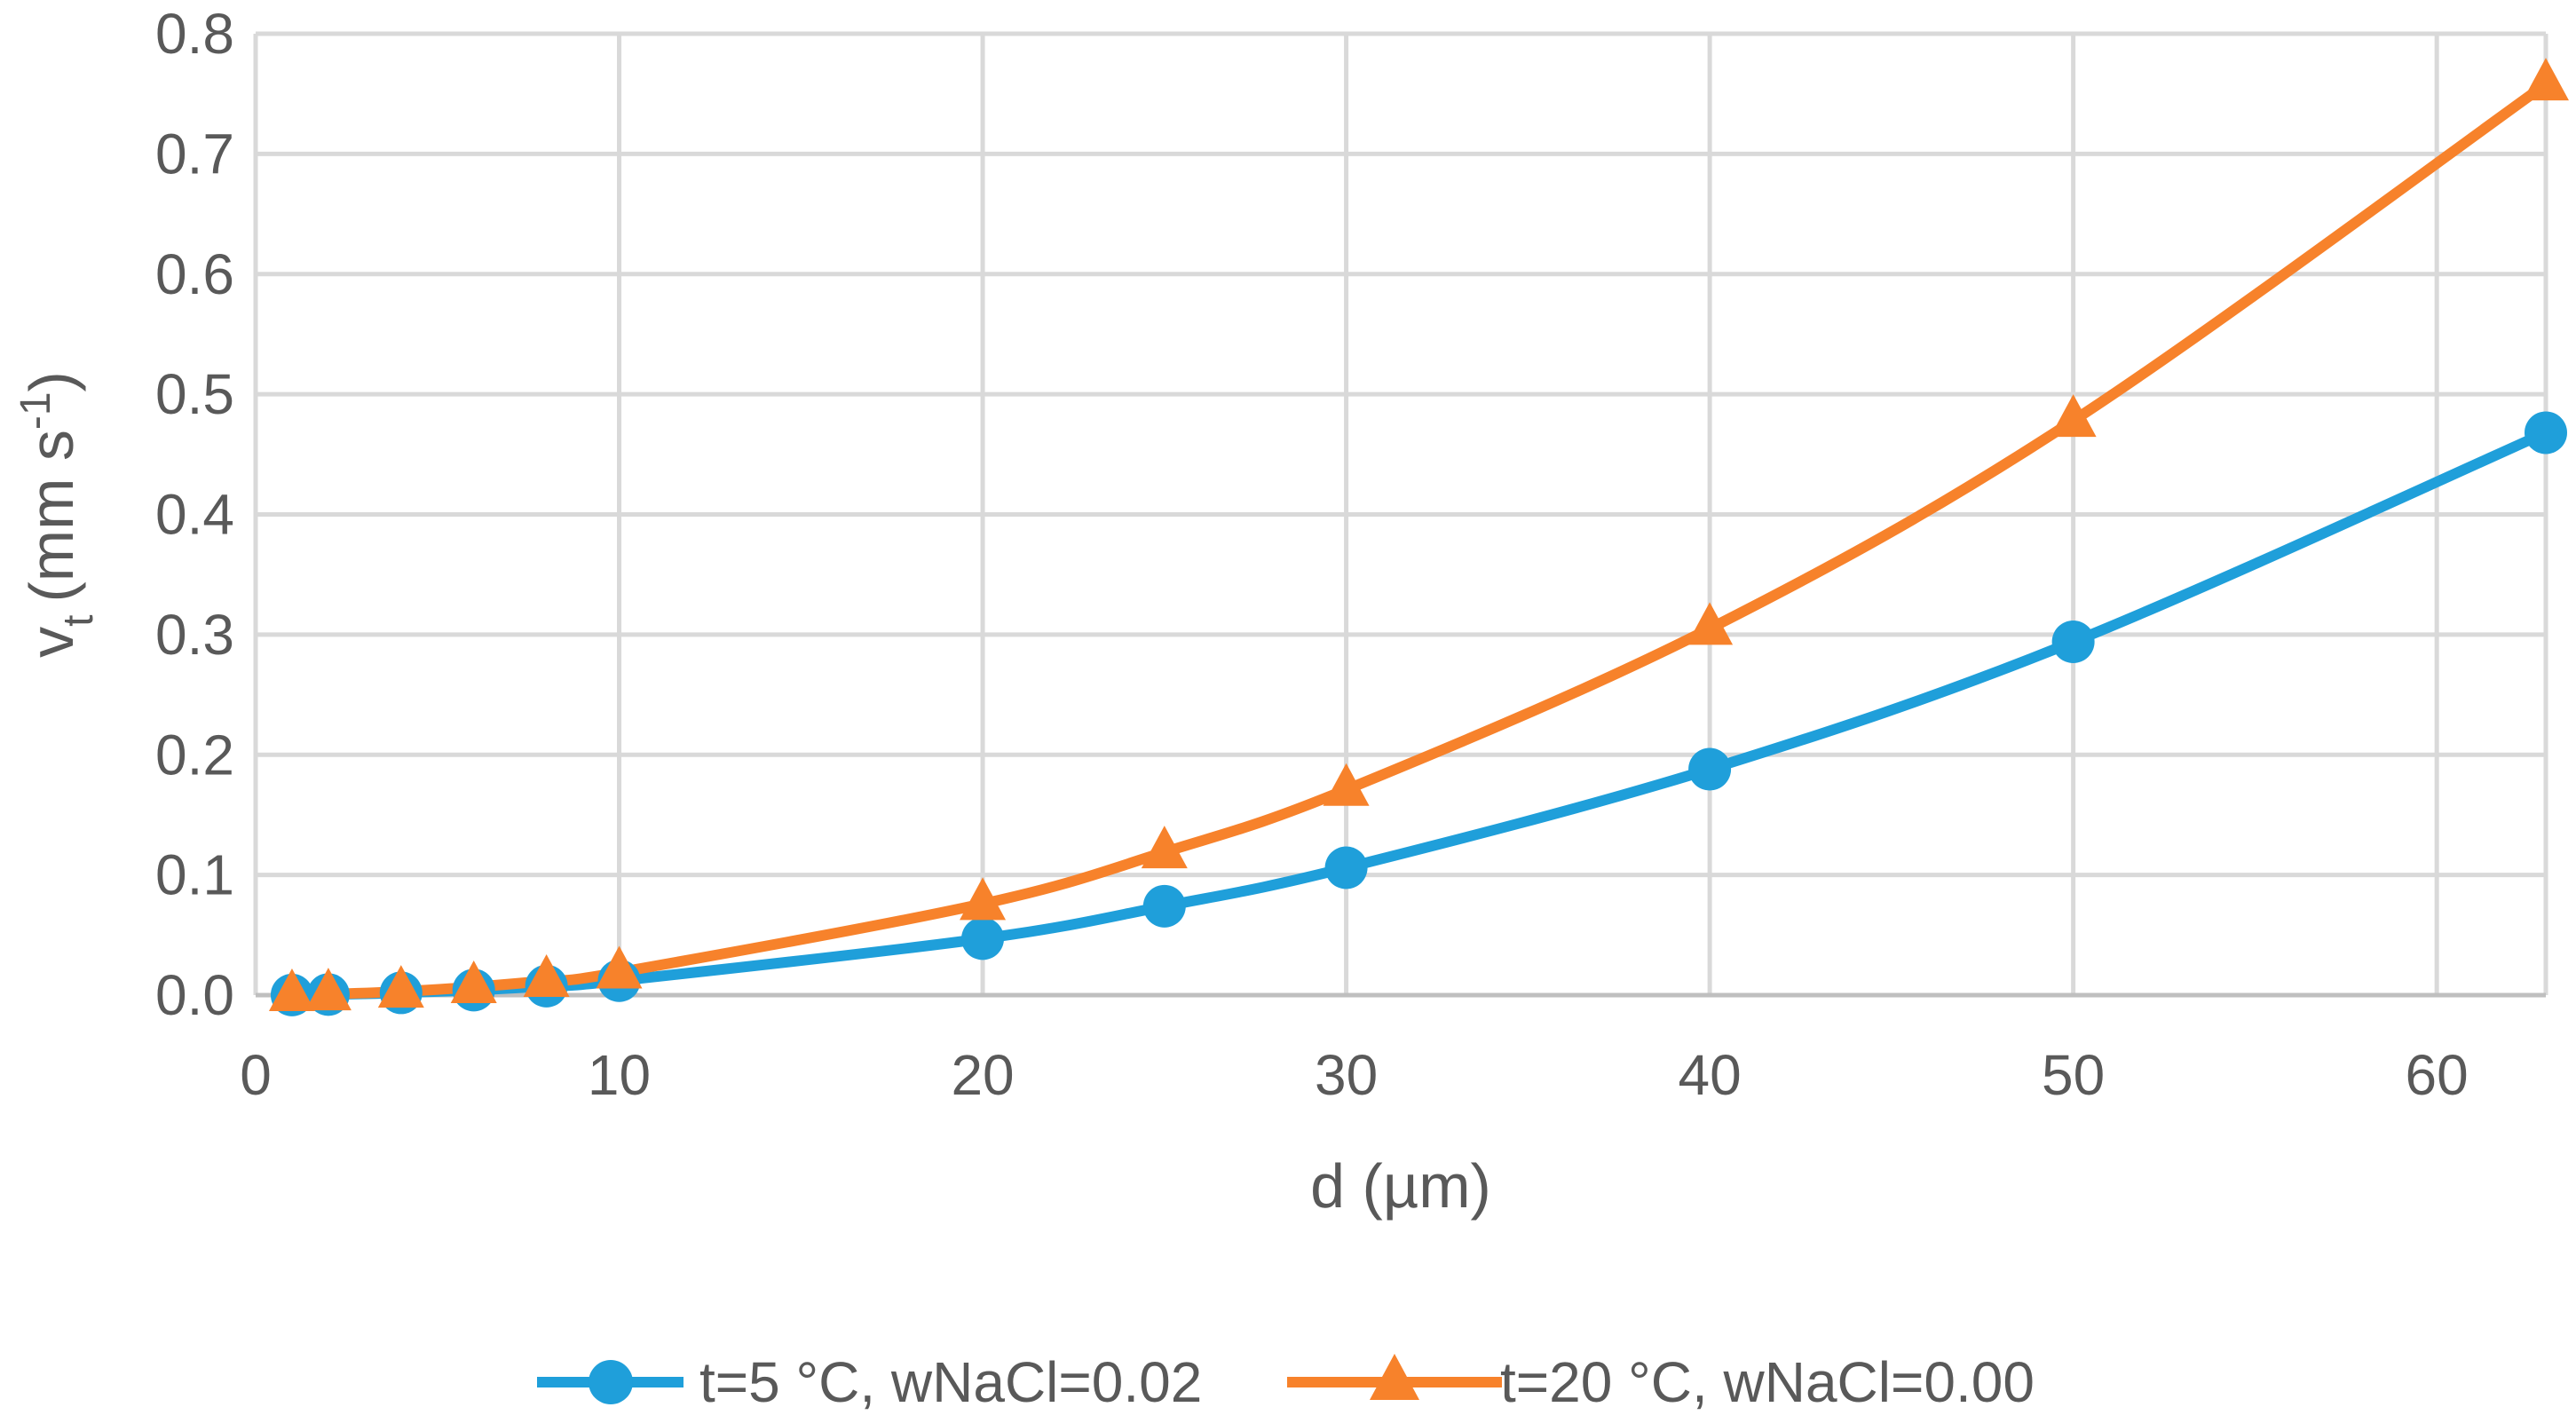  I want to click on x-tick-label: 50, so click(2073, 1075).